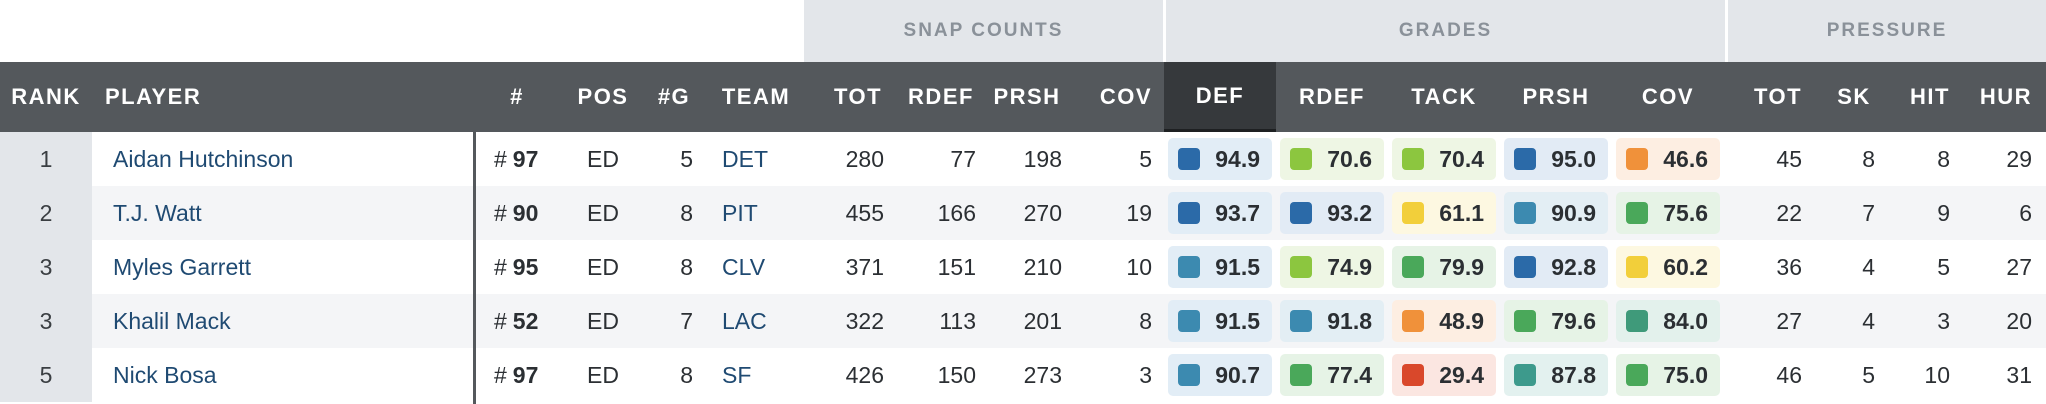 This screenshot has width=2046, height=404. I want to click on grade-value: 91.5, so click(1237, 266).